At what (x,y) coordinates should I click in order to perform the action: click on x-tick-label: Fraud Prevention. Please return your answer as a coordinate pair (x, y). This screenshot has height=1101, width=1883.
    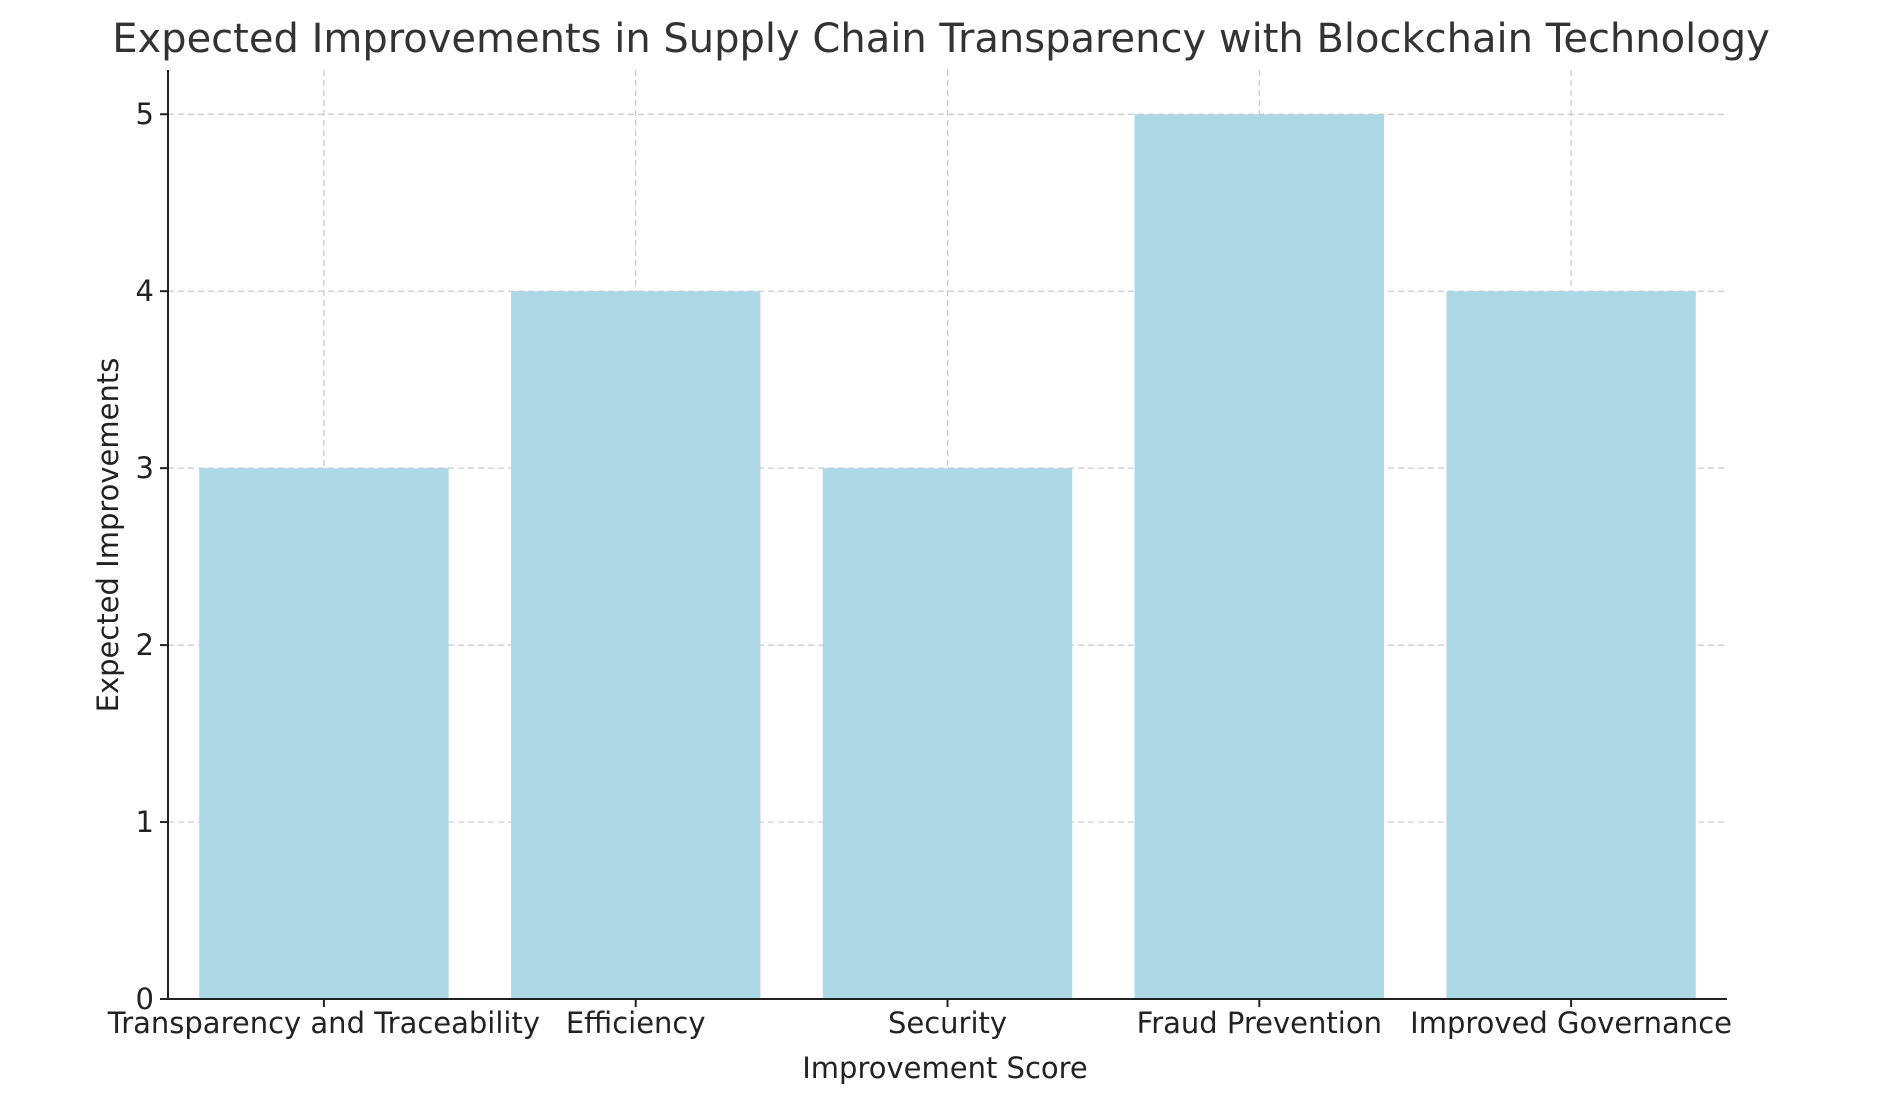
    Looking at the image, I should click on (1259, 1023).